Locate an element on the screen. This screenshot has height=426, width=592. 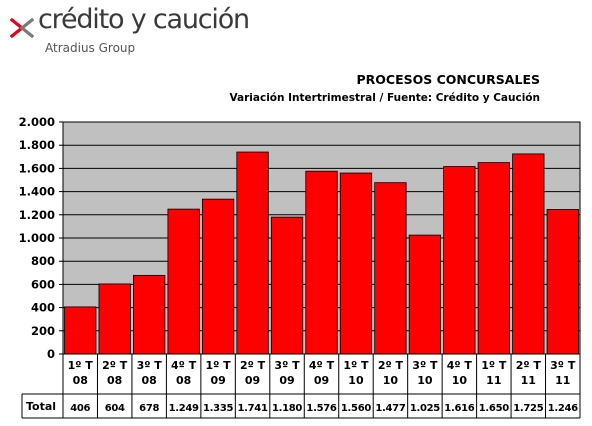
data-label: 1.616 is located at coordinates (459, 408).